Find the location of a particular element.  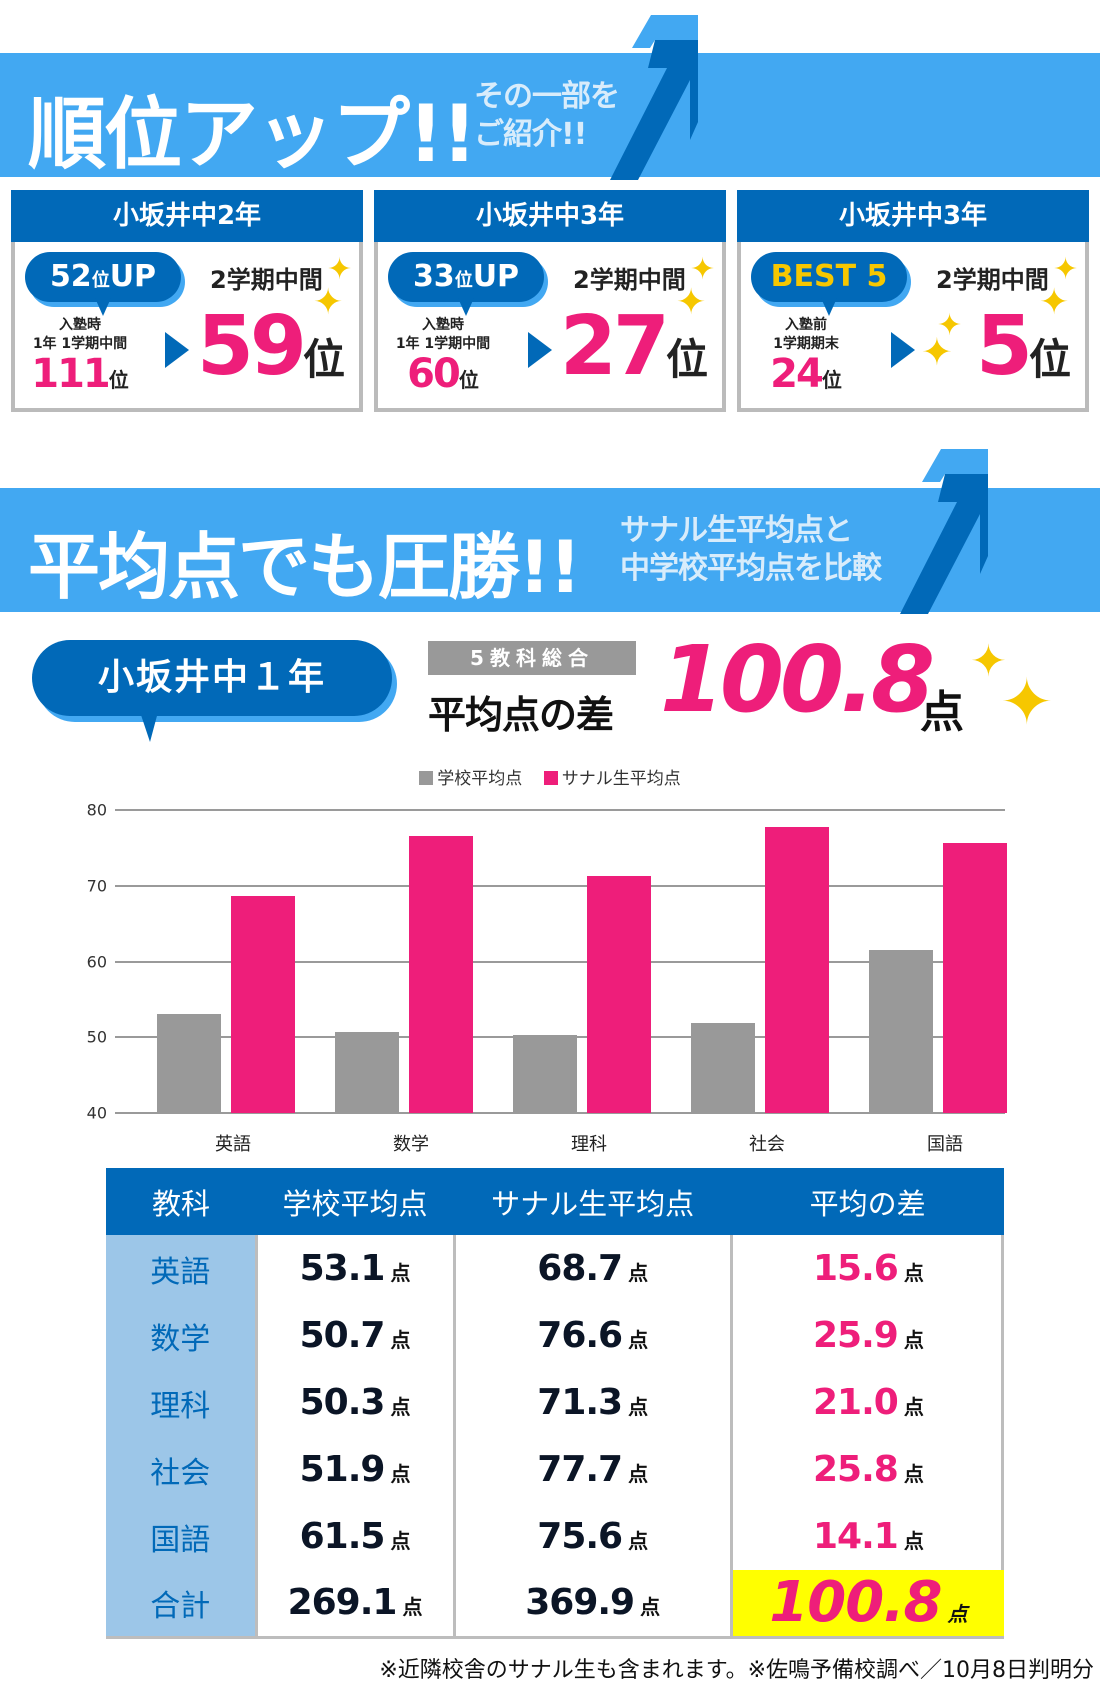

y-tick-label: 50 is located at coordinates (96, 1037).